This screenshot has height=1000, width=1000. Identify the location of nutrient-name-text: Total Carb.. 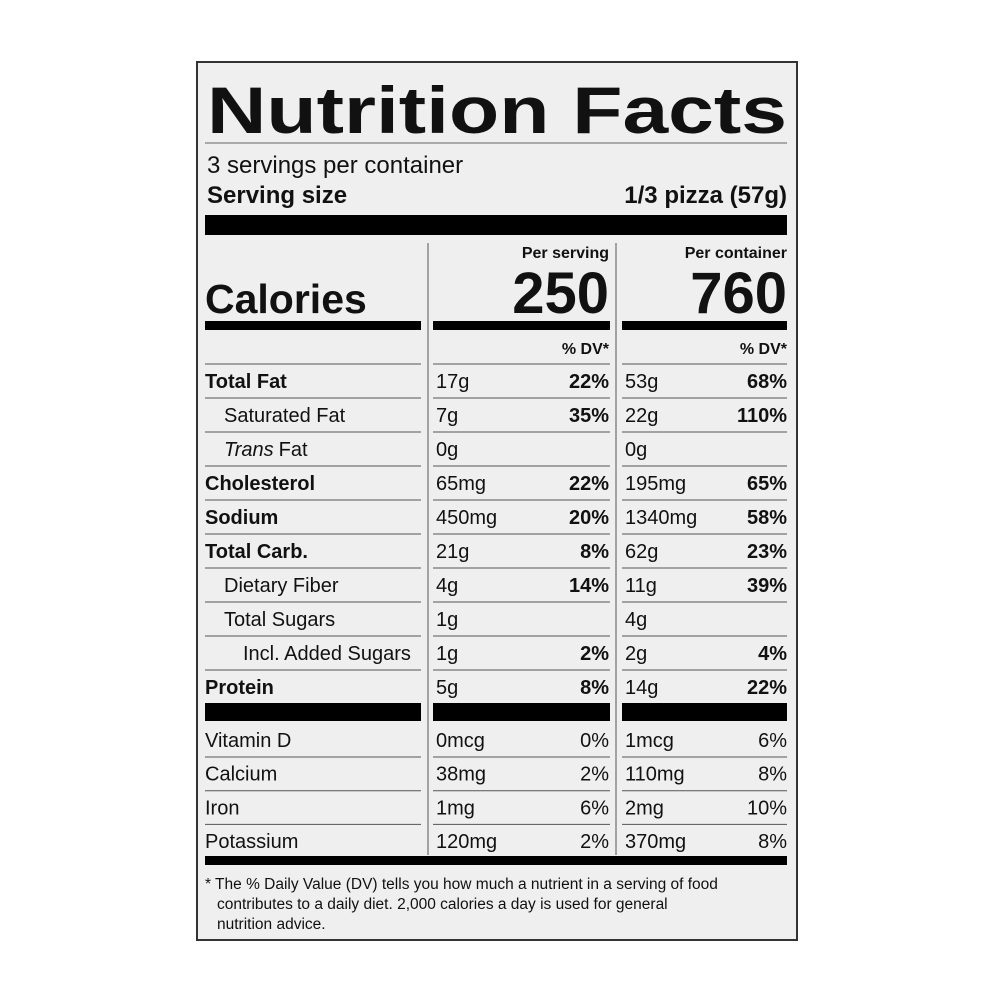
(256, 552).